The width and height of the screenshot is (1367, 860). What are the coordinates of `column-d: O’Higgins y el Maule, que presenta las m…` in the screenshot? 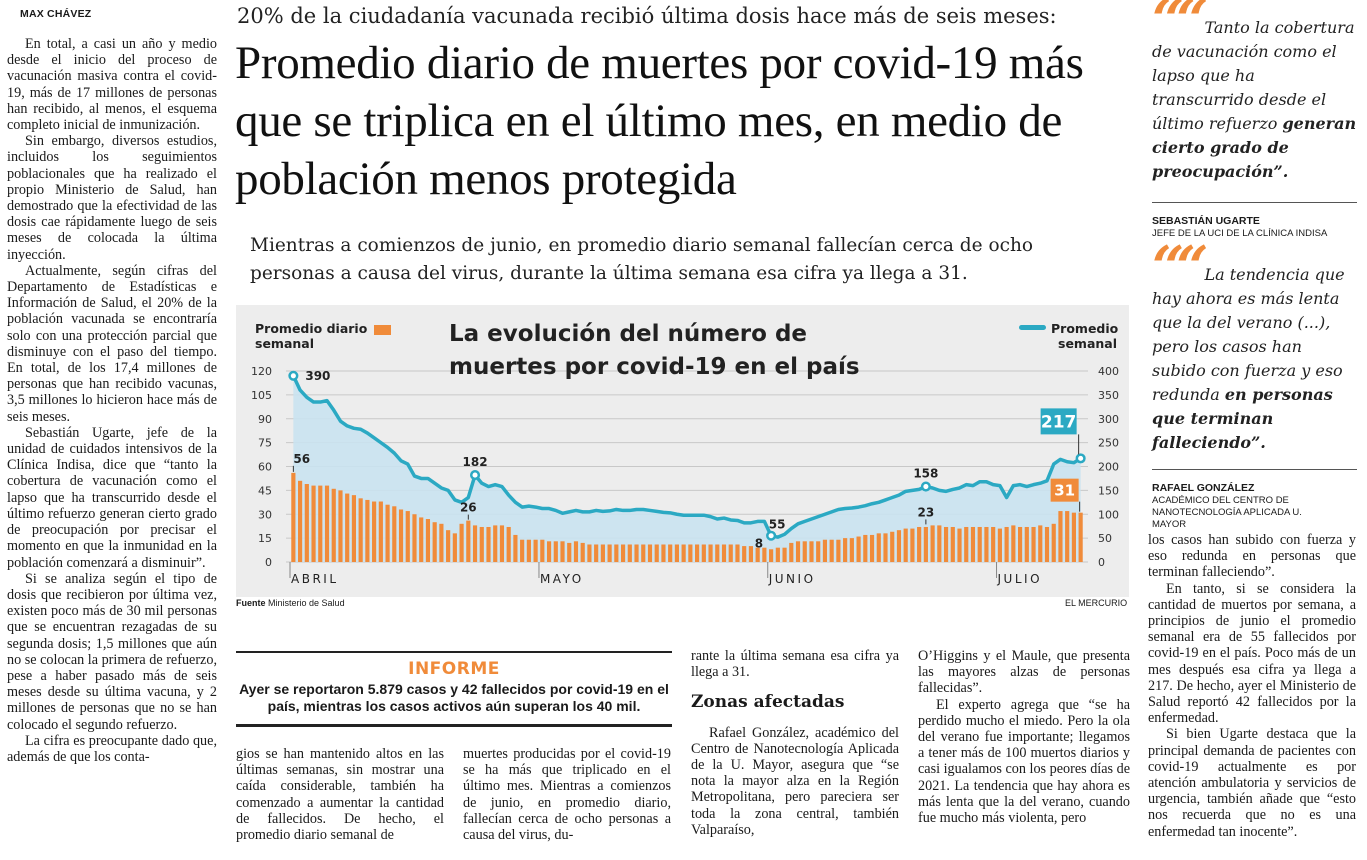 It's located at (1024, 737).